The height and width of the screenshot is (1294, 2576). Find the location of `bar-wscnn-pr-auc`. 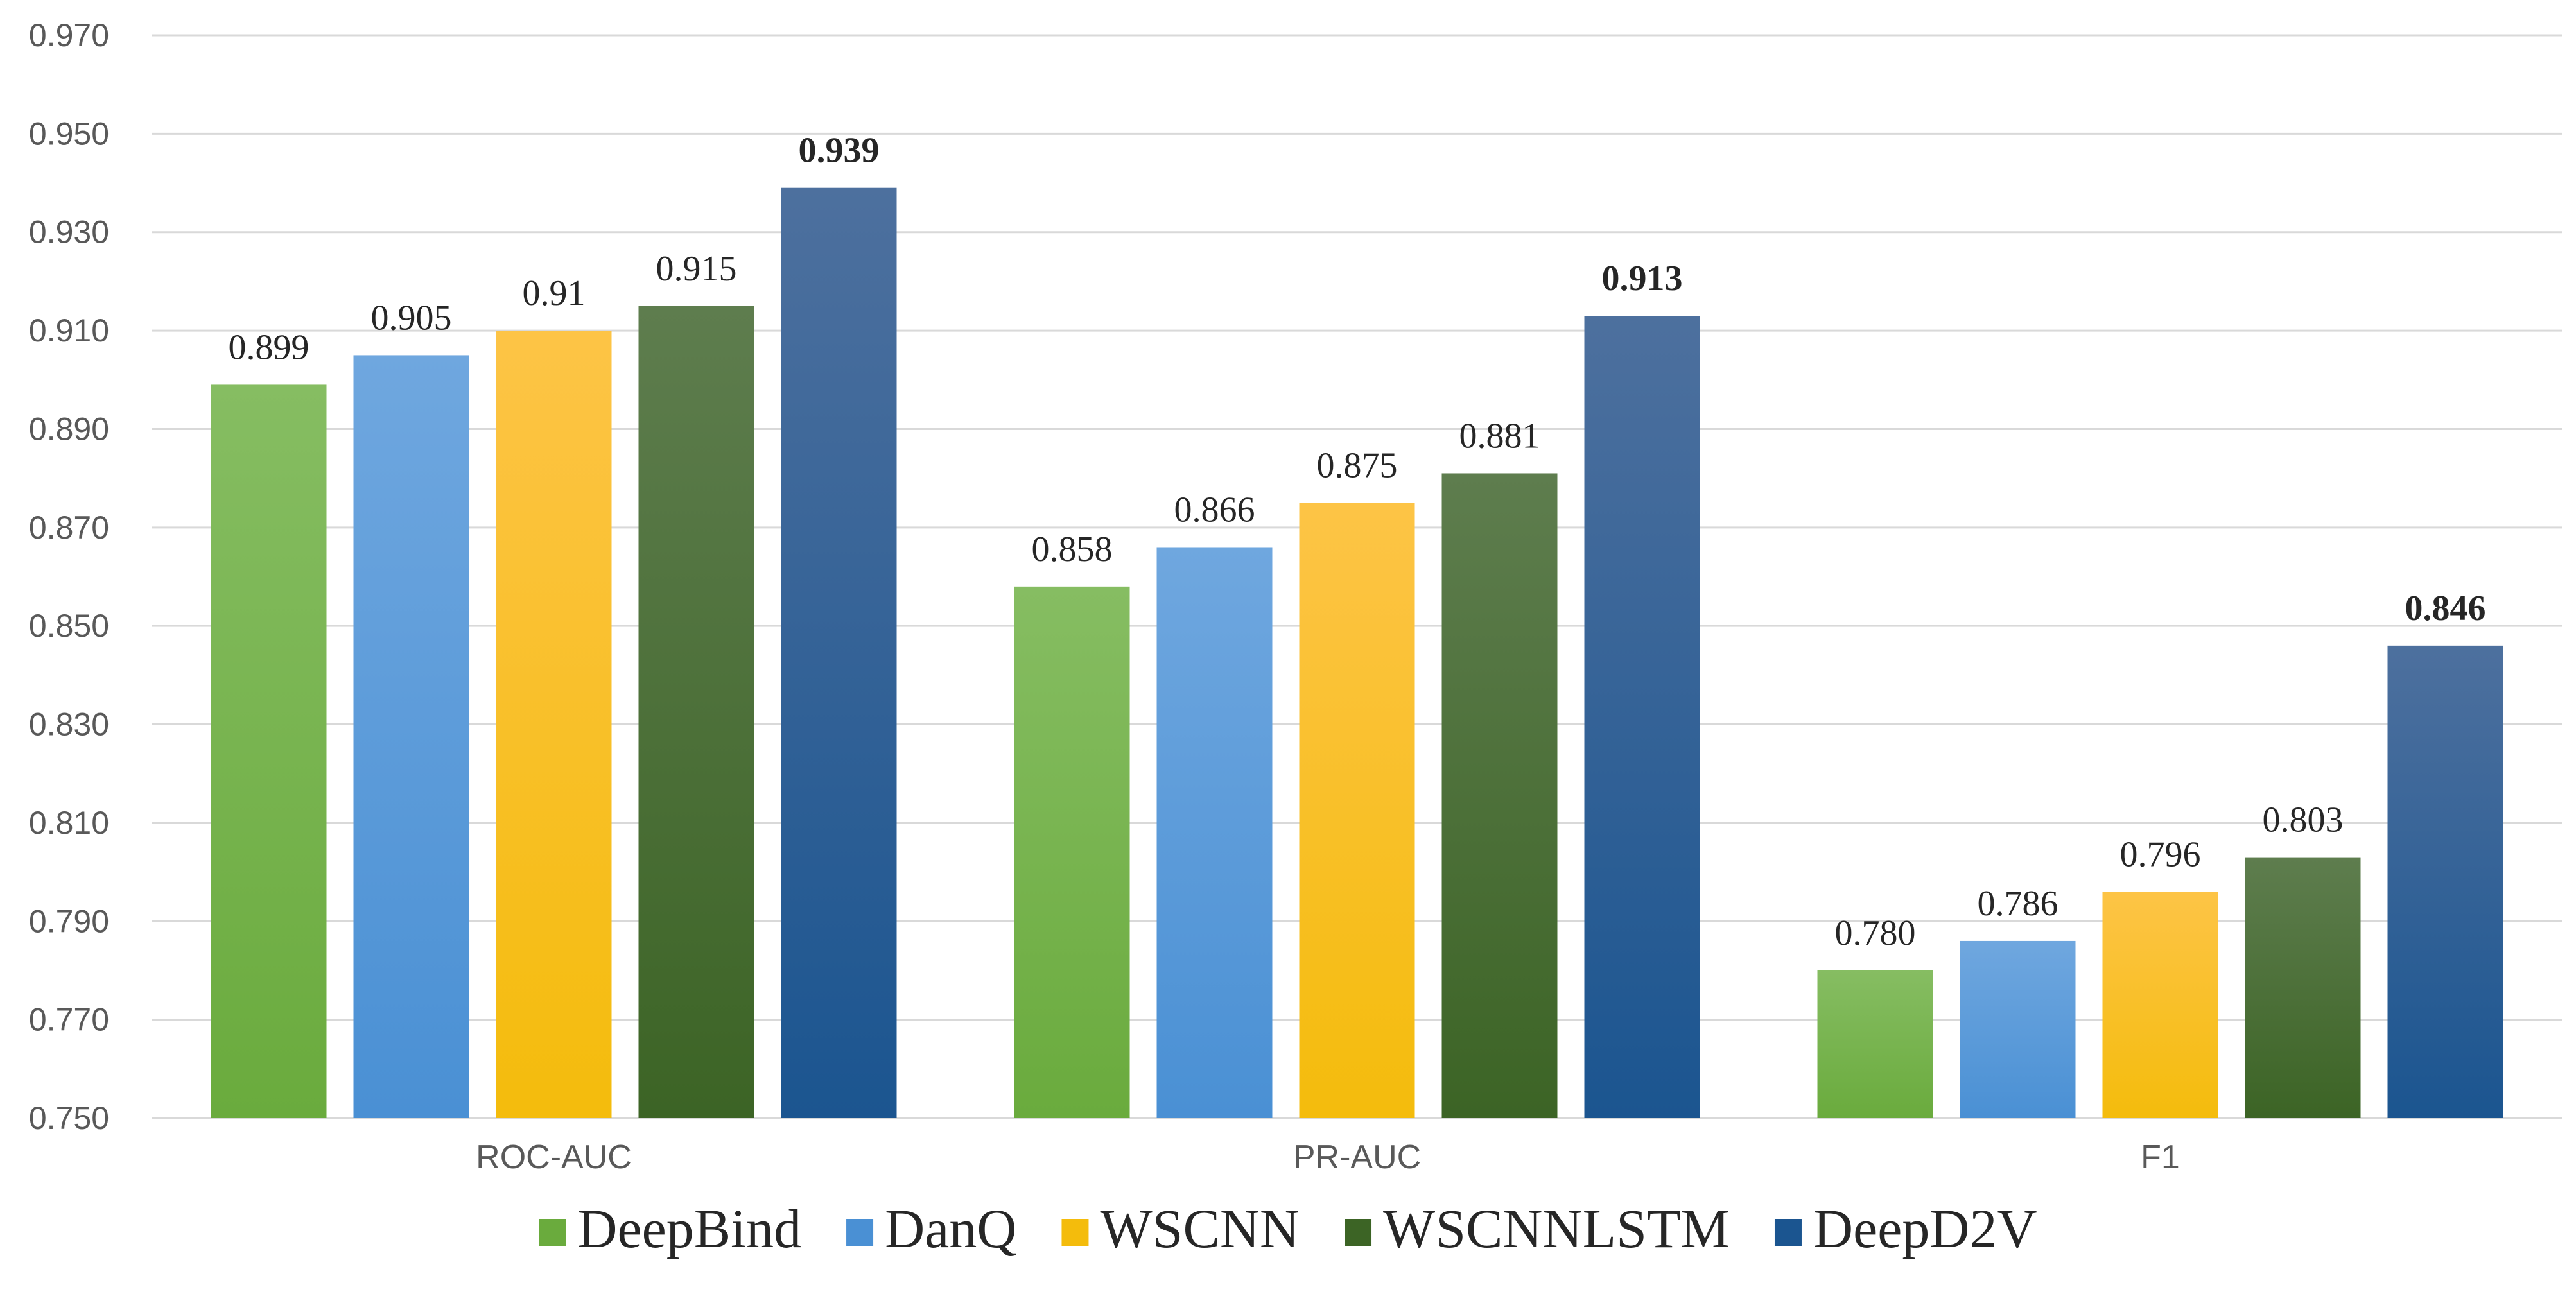

bar-wscnn-pr-auc is located at coordinates (1357, 811).